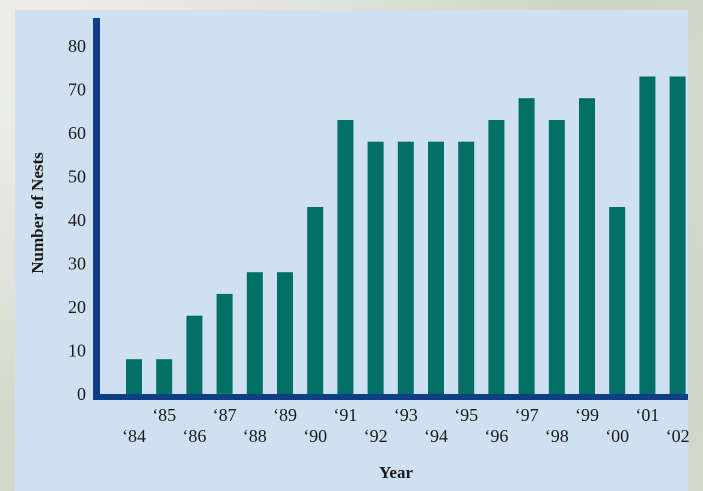 The width and height of the screenshot is (703, 491). Describe the element at coordinates (587, 415) in the screenshot. I see `x-tick-label: ‘99` at that location.